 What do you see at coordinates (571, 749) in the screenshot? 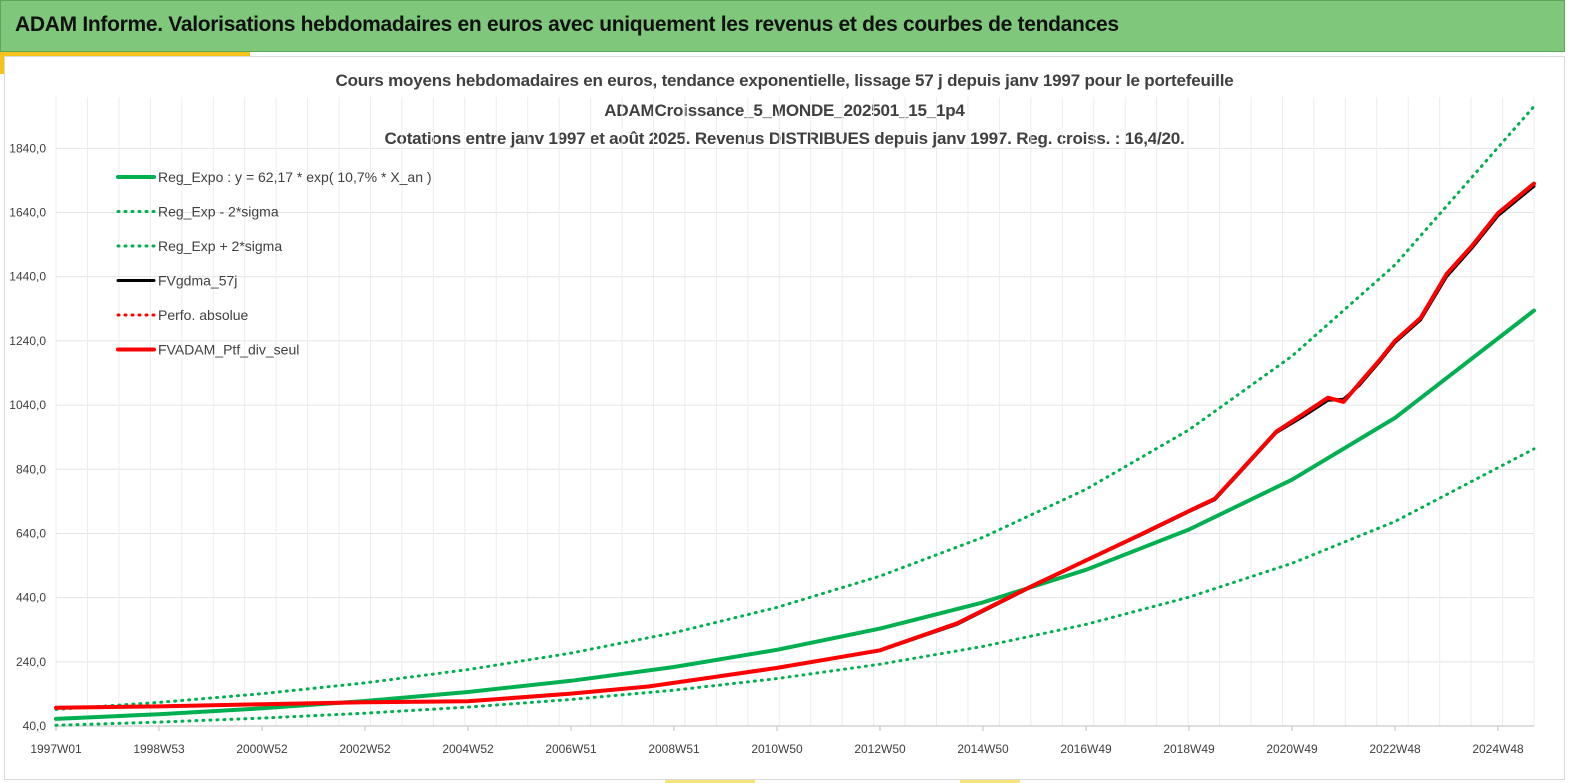
I see `x-tick-label: 2006W51` at bounding box center [571, 749].